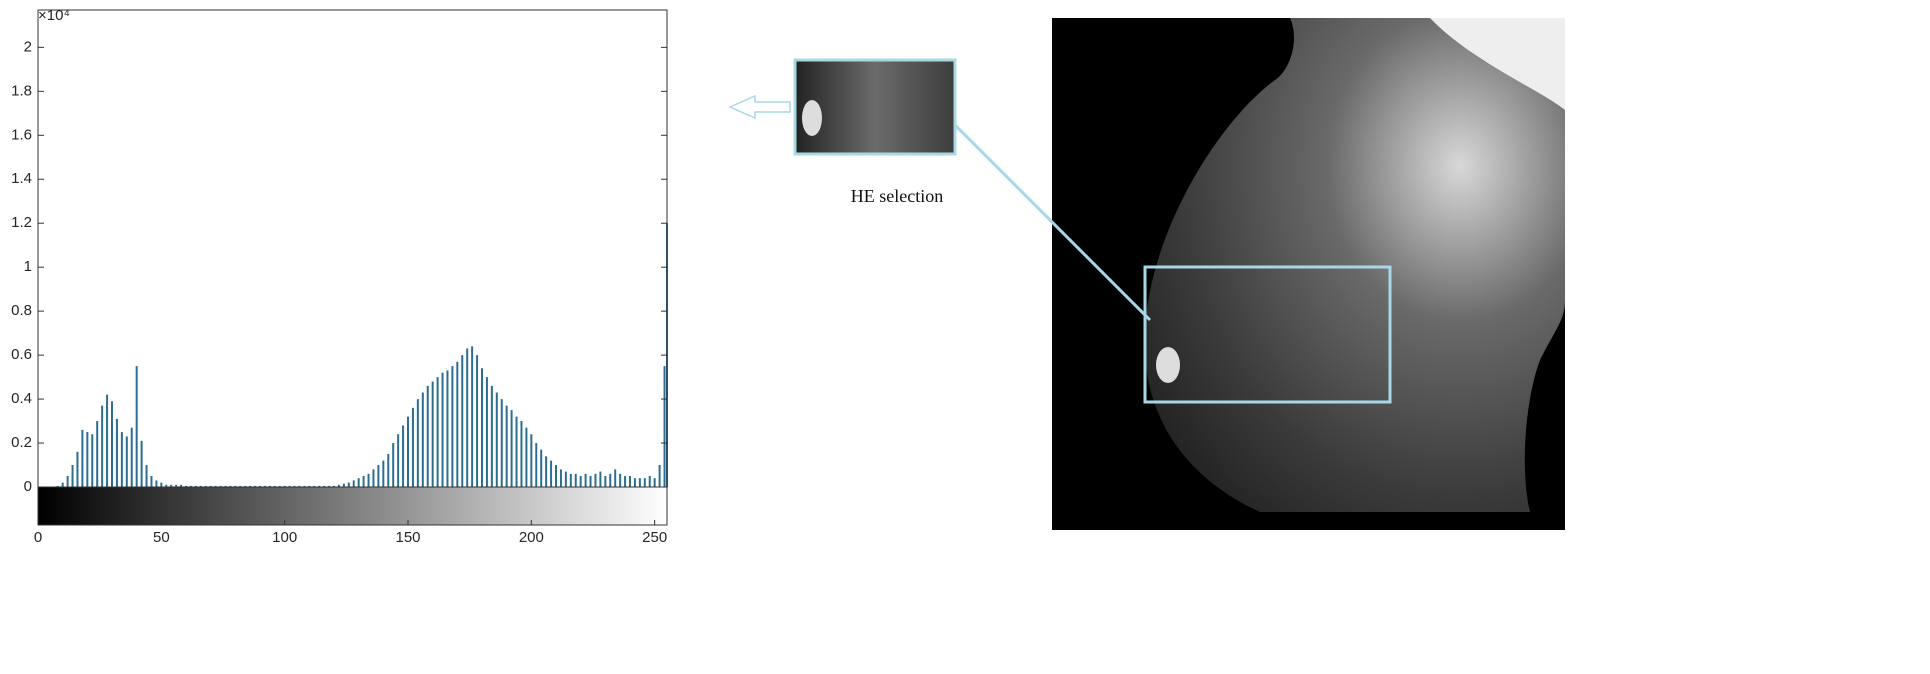 Image resolution: width=1930 pixels, height=674 pixels. What do you see at coordinates (1497, 64) in the screenshot?
I see `bright-region` at bounding box center [1497, 64].